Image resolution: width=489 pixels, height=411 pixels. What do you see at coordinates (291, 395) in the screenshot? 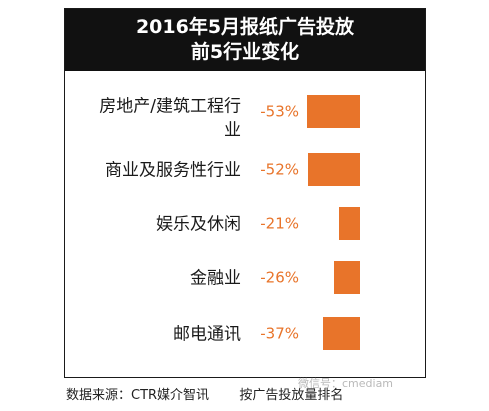
I see `ranking-note: 按广告投放量排名` at bounding box center [291, 395].